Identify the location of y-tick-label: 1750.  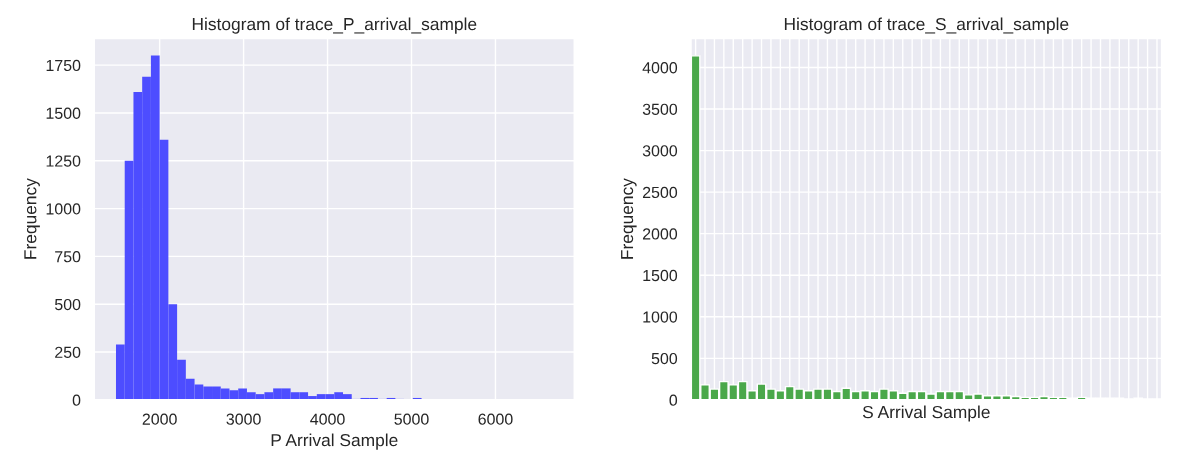
(63, 65).